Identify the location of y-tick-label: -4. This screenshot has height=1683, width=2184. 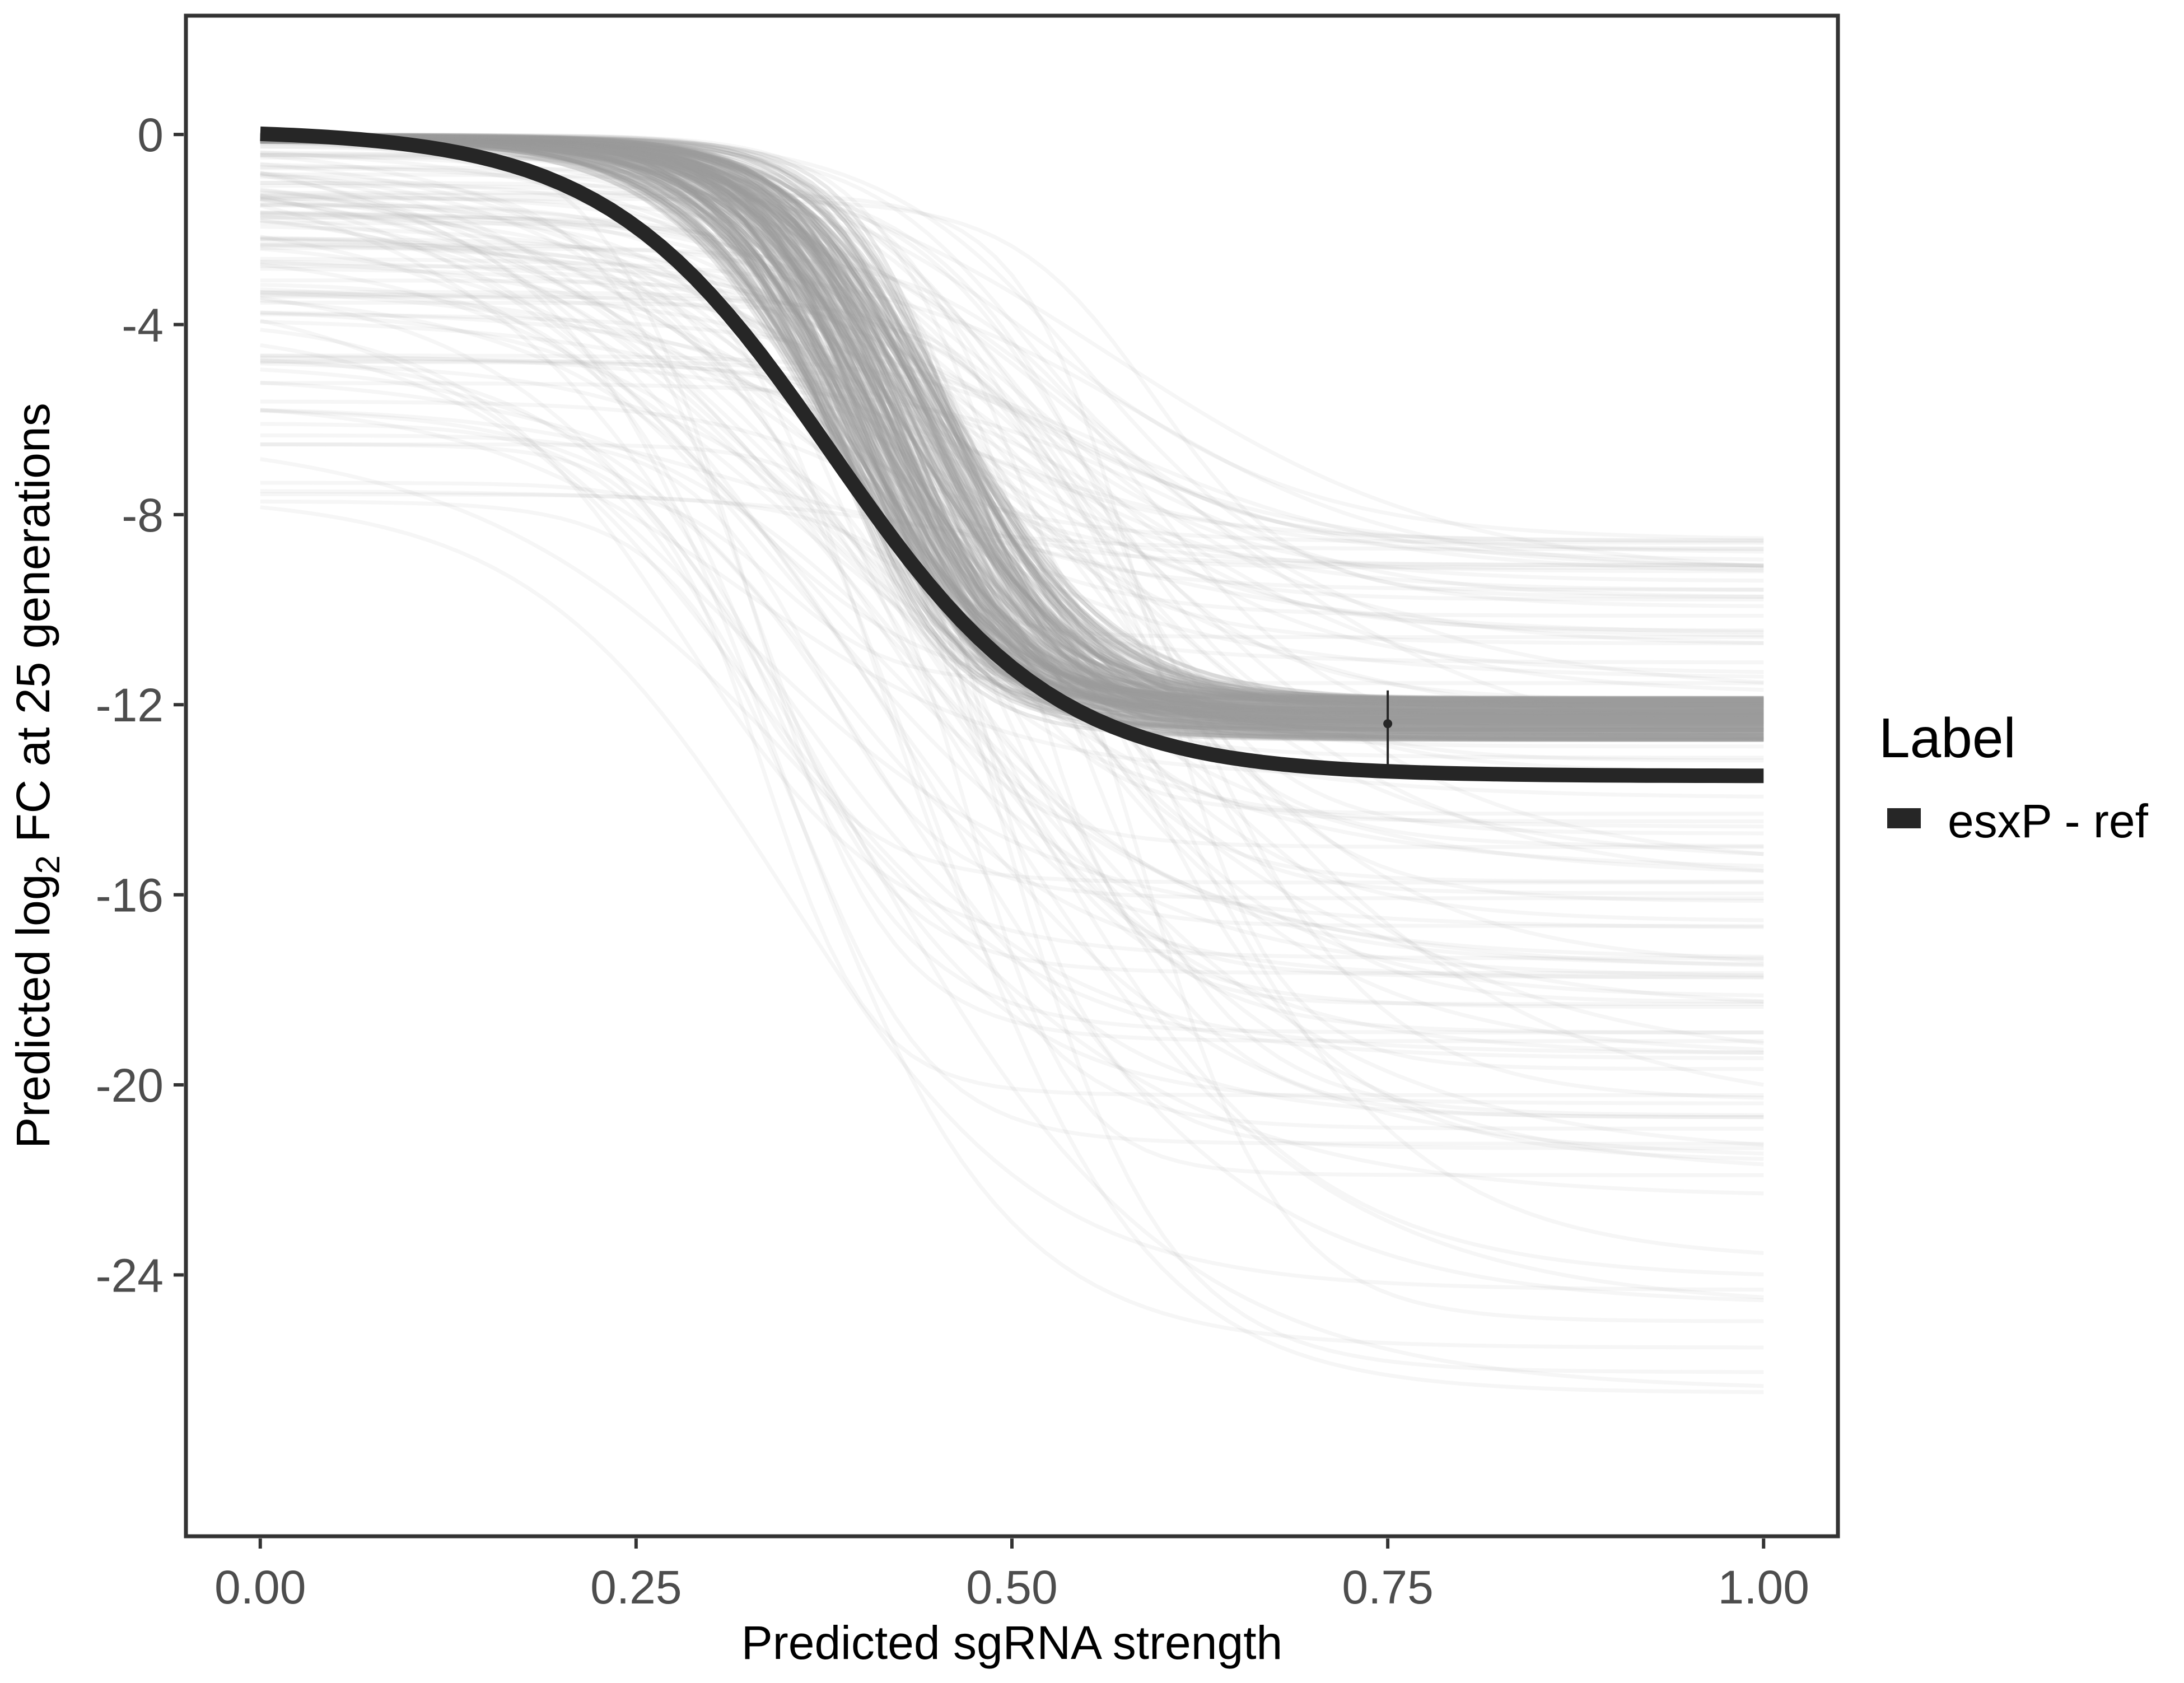
(143, 325).